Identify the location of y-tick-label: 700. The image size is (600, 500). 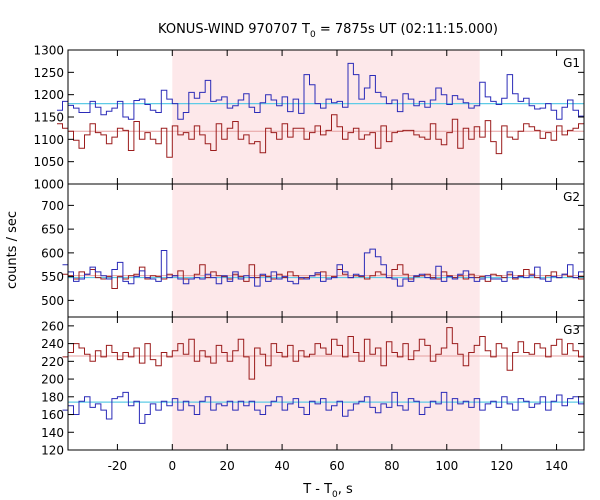
(52, 206).